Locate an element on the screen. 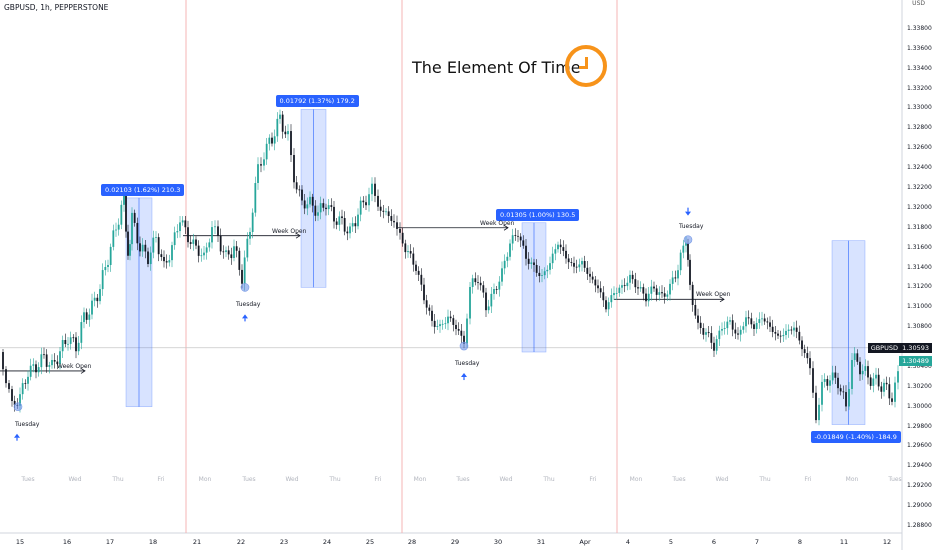  week-open-label: Week Open is located at coordinates (497, 223).